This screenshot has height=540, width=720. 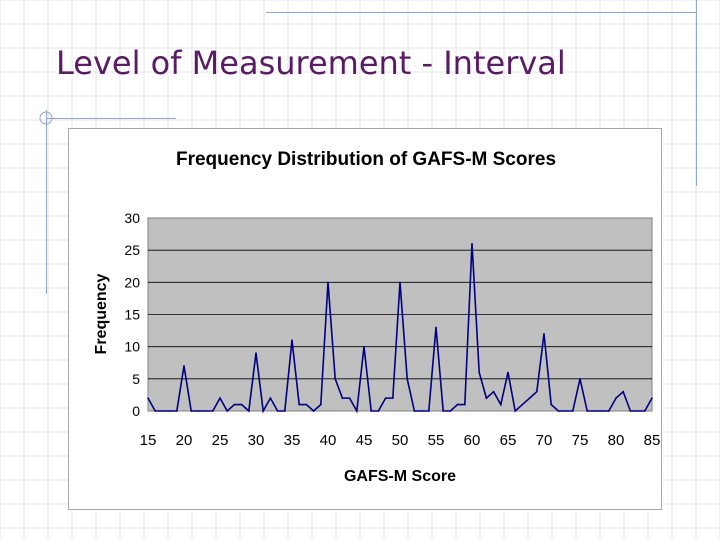 What do you see at coordinates (256, 440) in the screenshot?
I see `x-tick-label: 30` at bounding box center [256, 440].